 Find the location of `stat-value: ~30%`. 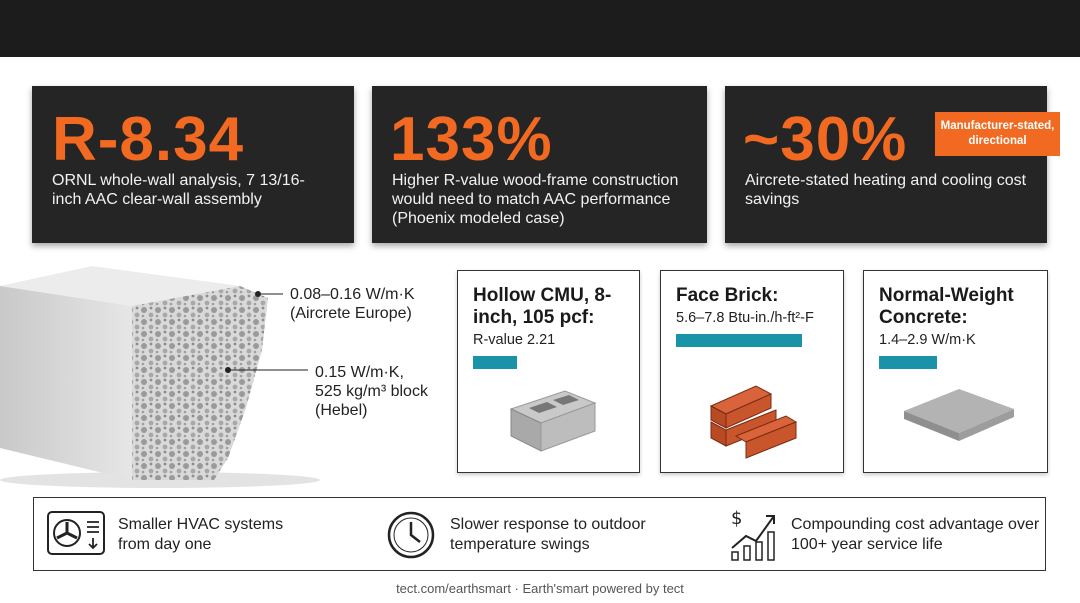

stat-value: ~30% is located at coordinates (825, 139).